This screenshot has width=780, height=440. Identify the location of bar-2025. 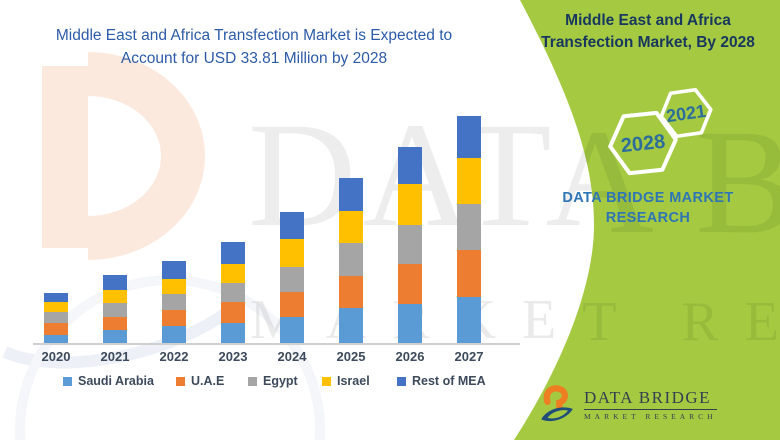
(351, 260).